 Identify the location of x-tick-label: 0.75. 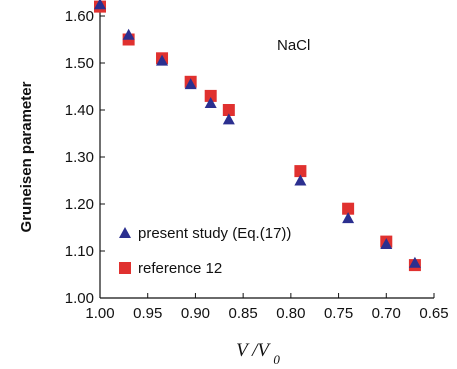
(338, 313).